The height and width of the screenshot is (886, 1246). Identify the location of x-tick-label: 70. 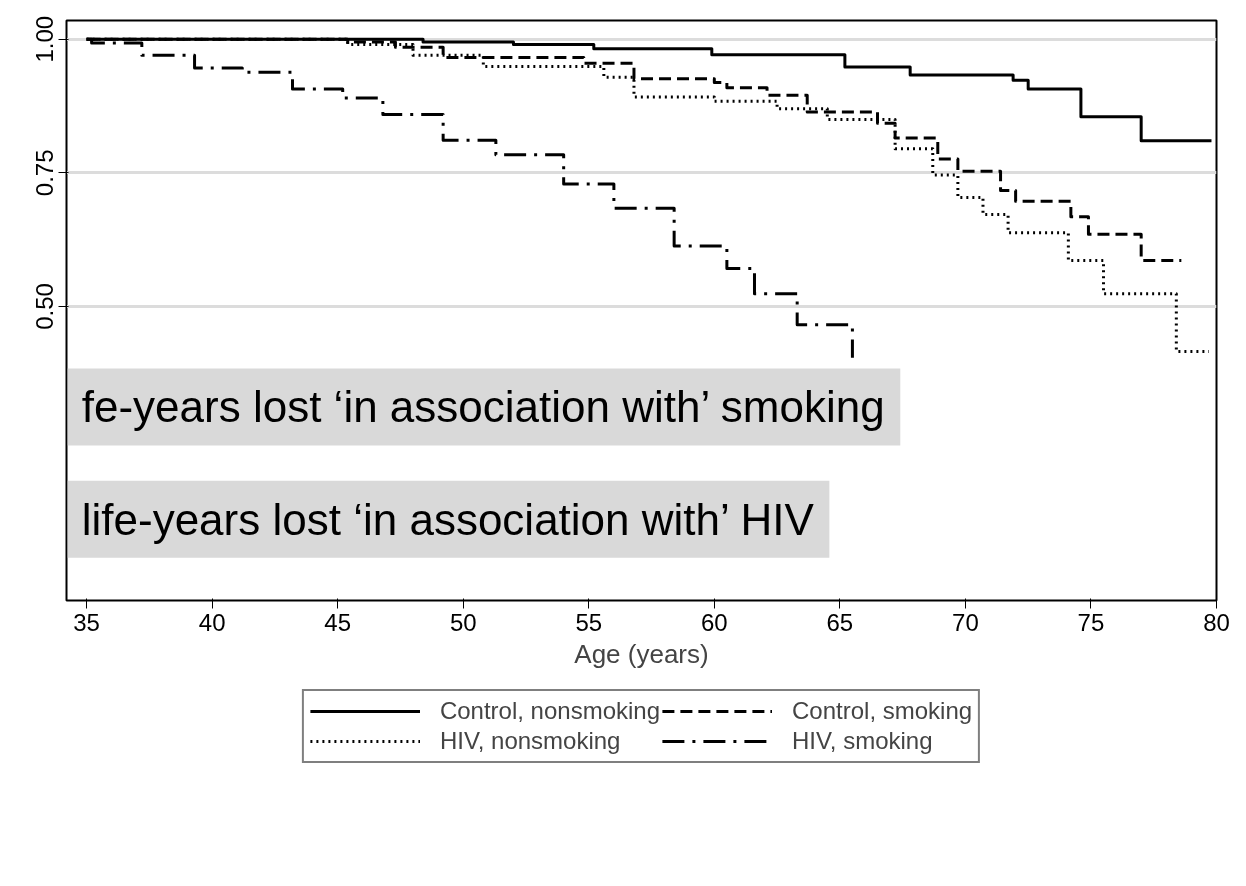
(965, 622).